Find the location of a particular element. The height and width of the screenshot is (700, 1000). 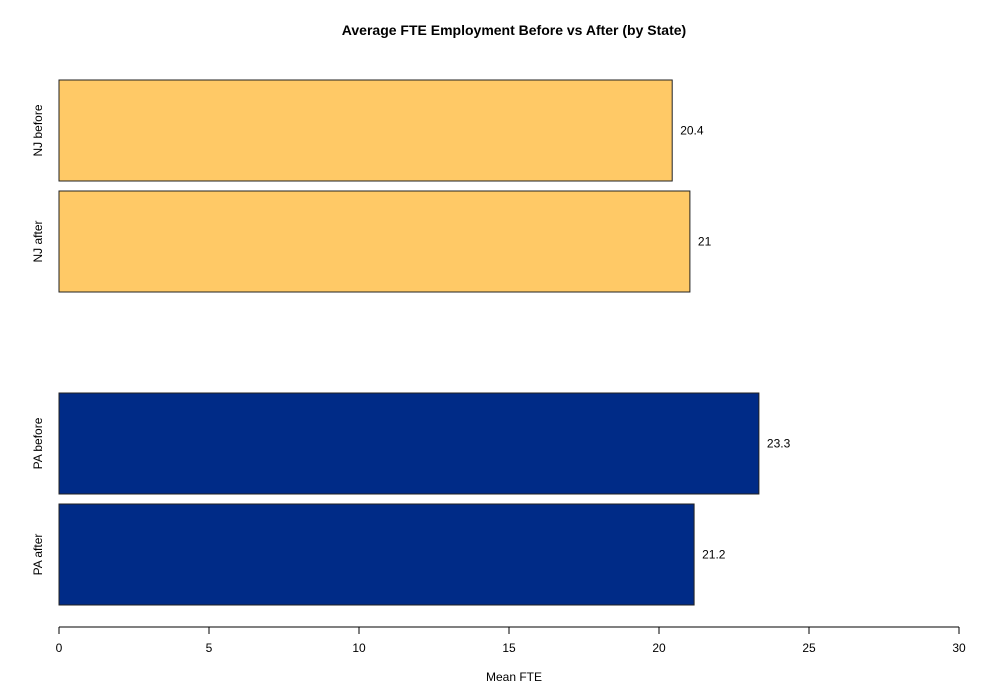

x-tick-label: 10 is located at coordinates (359, 648).